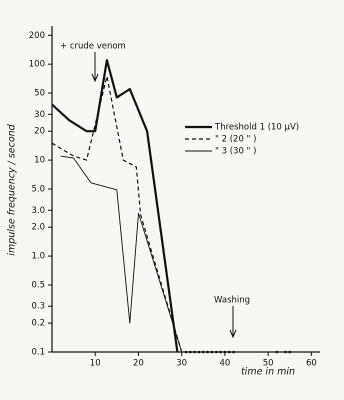  Describe the element at coordinates (224, 364) in the screenshot. I see `x-tick-label: 40` at that location.